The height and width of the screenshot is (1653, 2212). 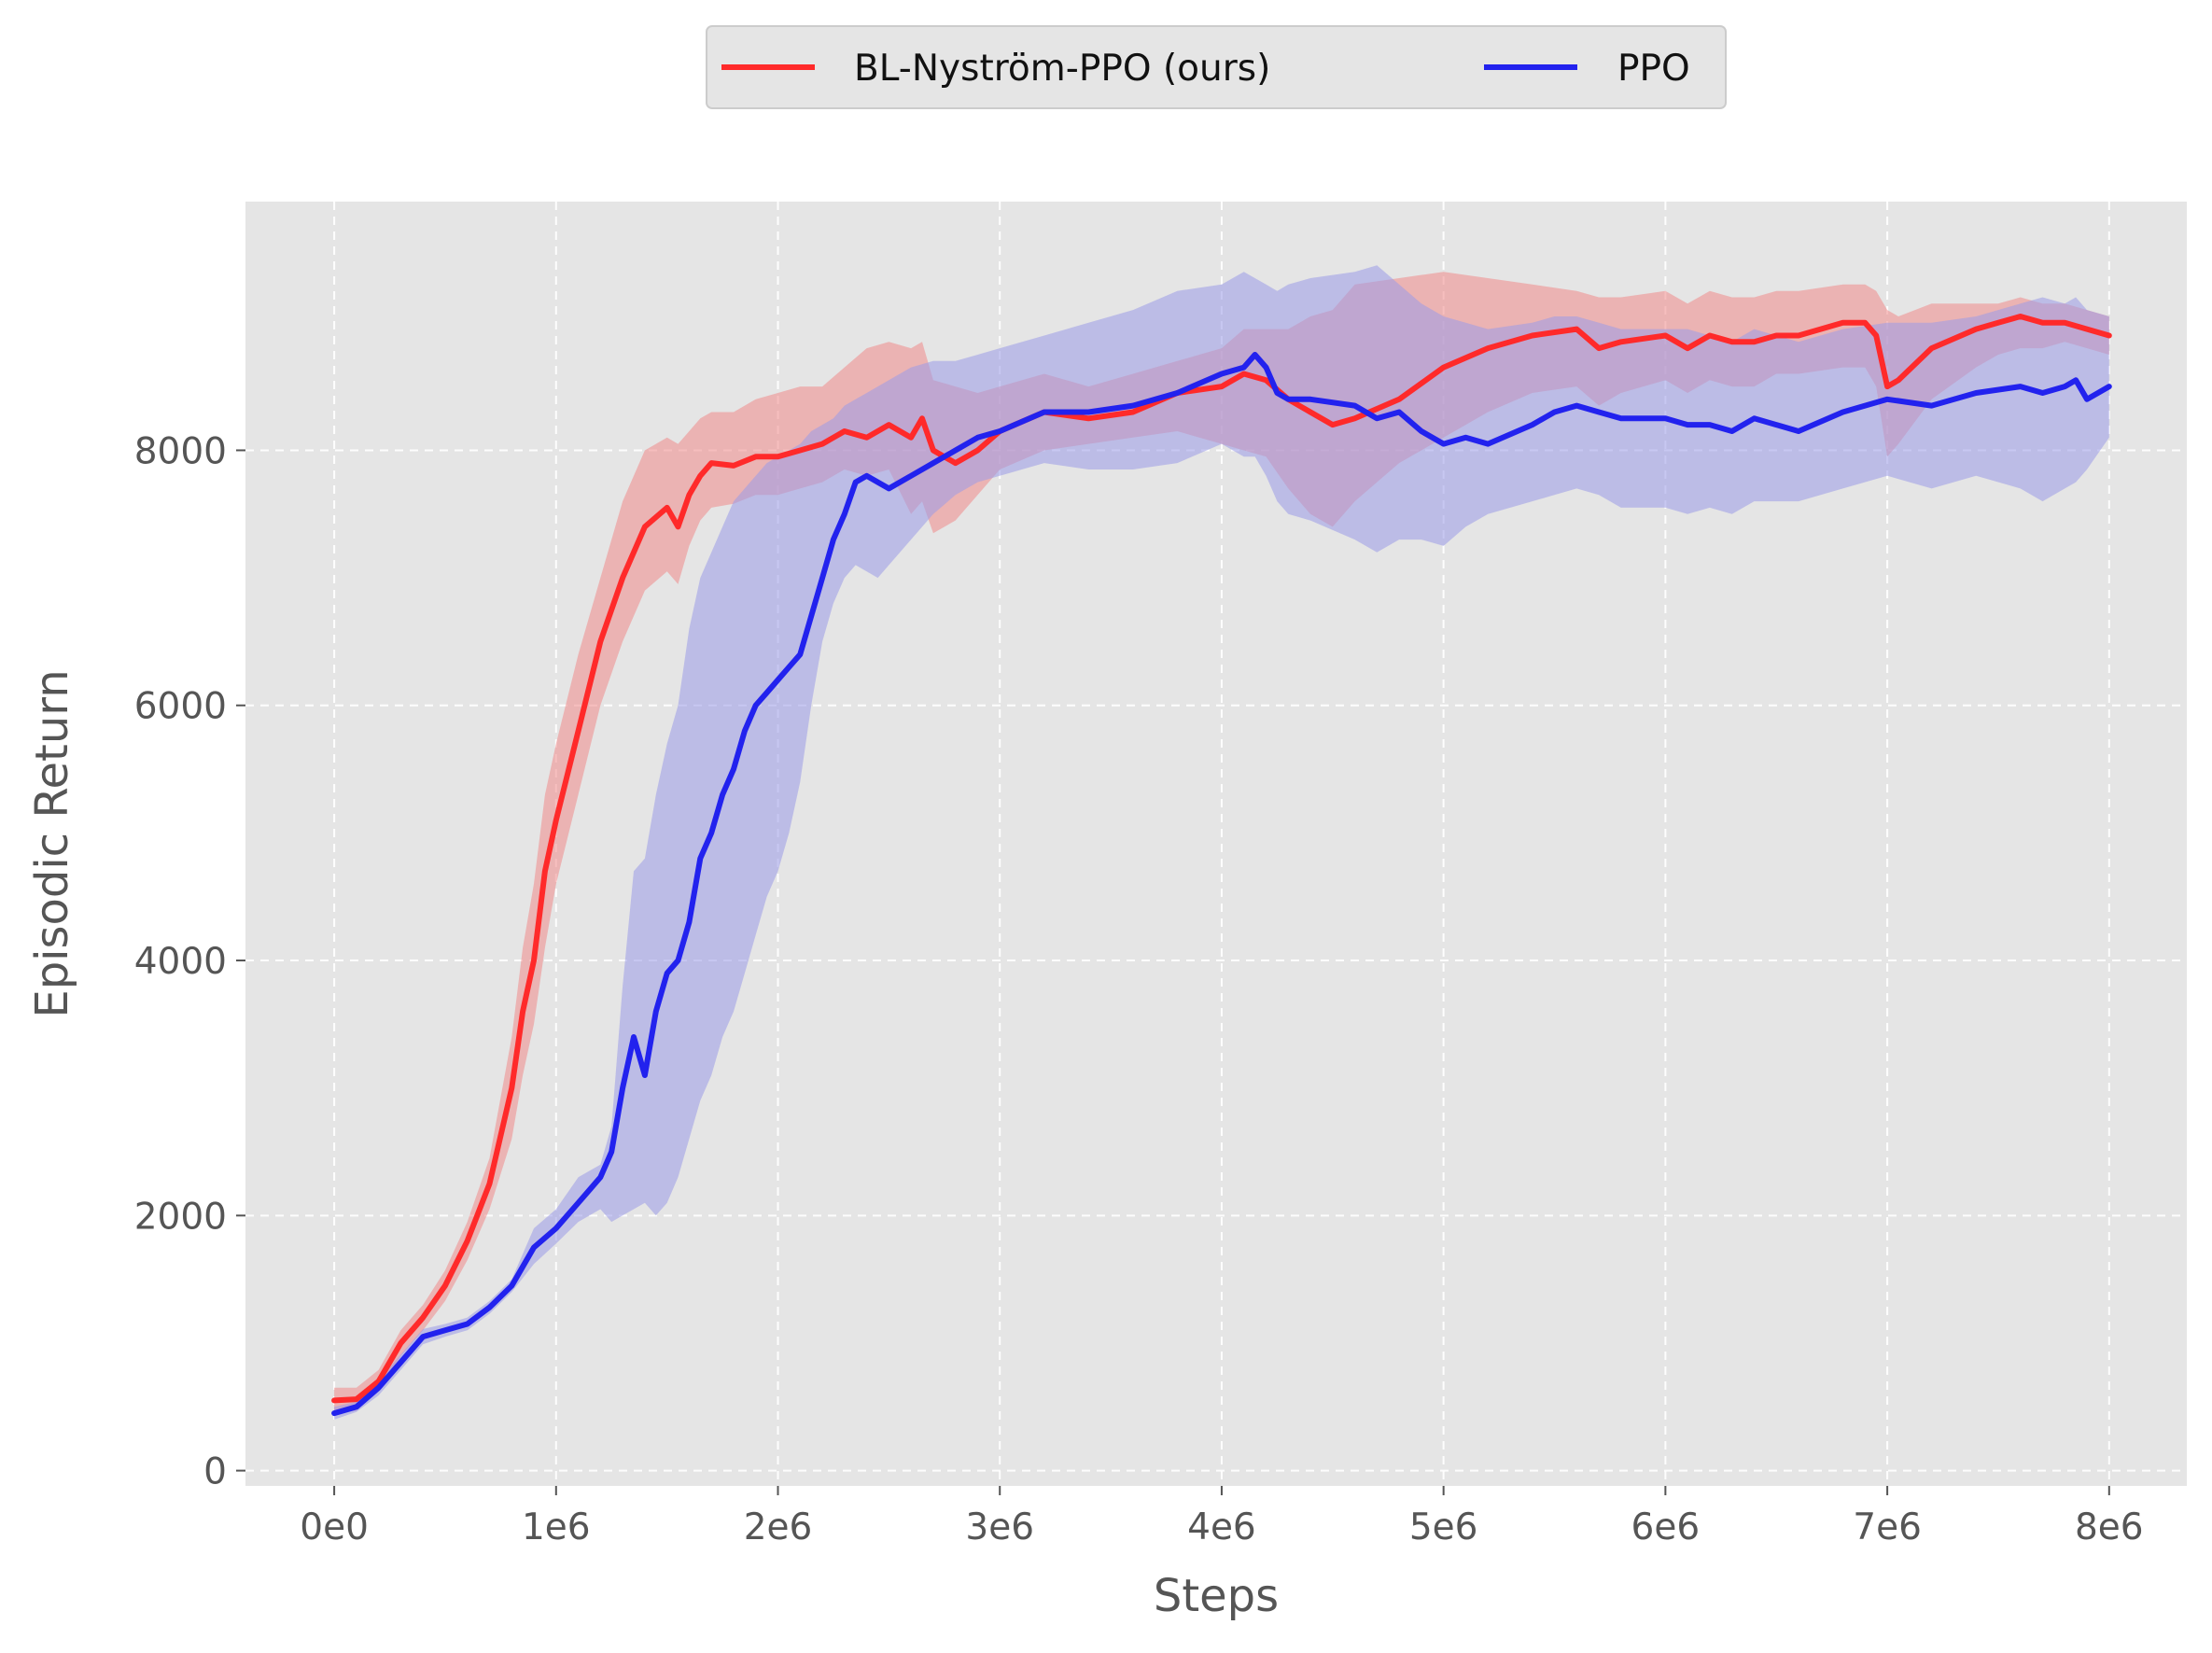 I want to click on y-tick-label: 6000, so click(x=180, y=707).